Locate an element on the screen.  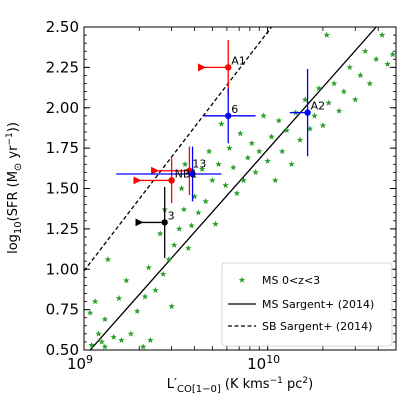
y-tick-label: 2.25 is located at coordinates (62, 67).